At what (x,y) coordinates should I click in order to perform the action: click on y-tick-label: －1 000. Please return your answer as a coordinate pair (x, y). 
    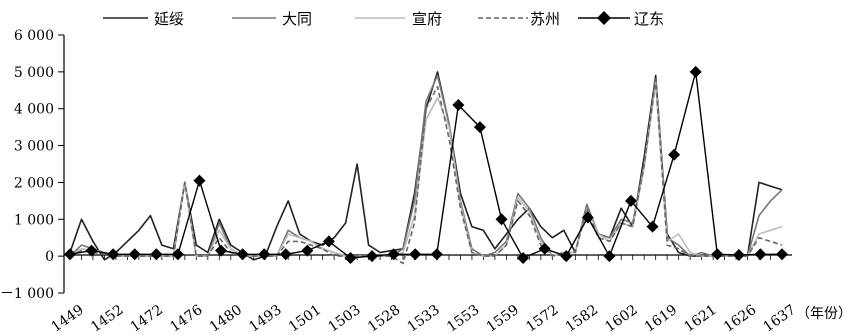
    Looking at the image, I should click on (27, 294).